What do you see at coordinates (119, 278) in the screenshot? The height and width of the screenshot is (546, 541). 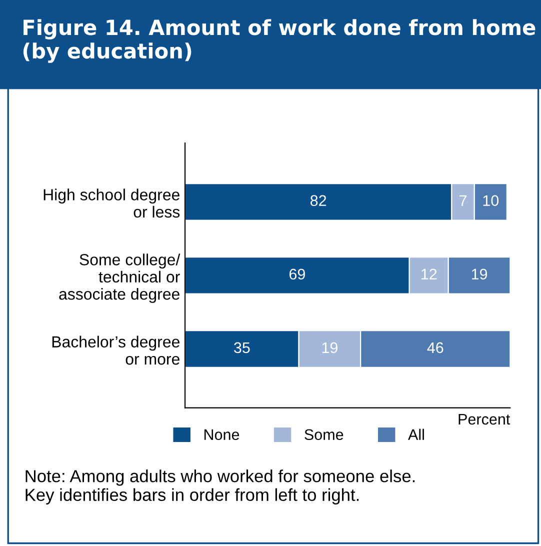 I see `y-tick-label: Some college/ technical or associate degree` at bounding box center [119, 278].